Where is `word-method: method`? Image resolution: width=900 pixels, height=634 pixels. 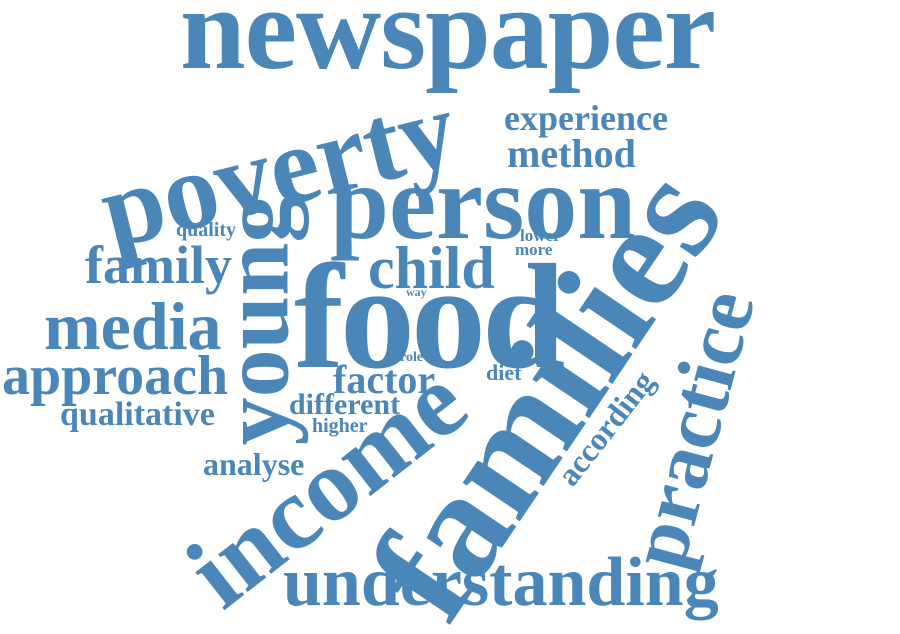 word-method: method is located at coordinates (571, 153).